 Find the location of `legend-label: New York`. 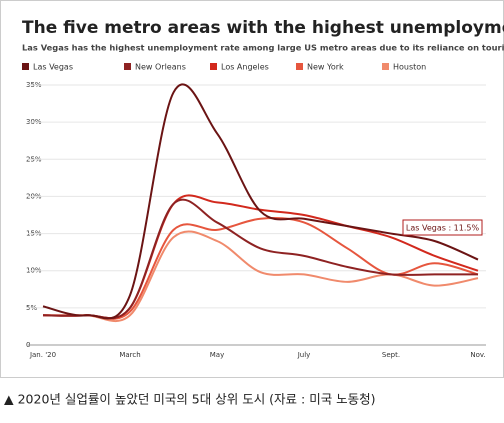

legend-label: New York is located at coordinates (325, 67).